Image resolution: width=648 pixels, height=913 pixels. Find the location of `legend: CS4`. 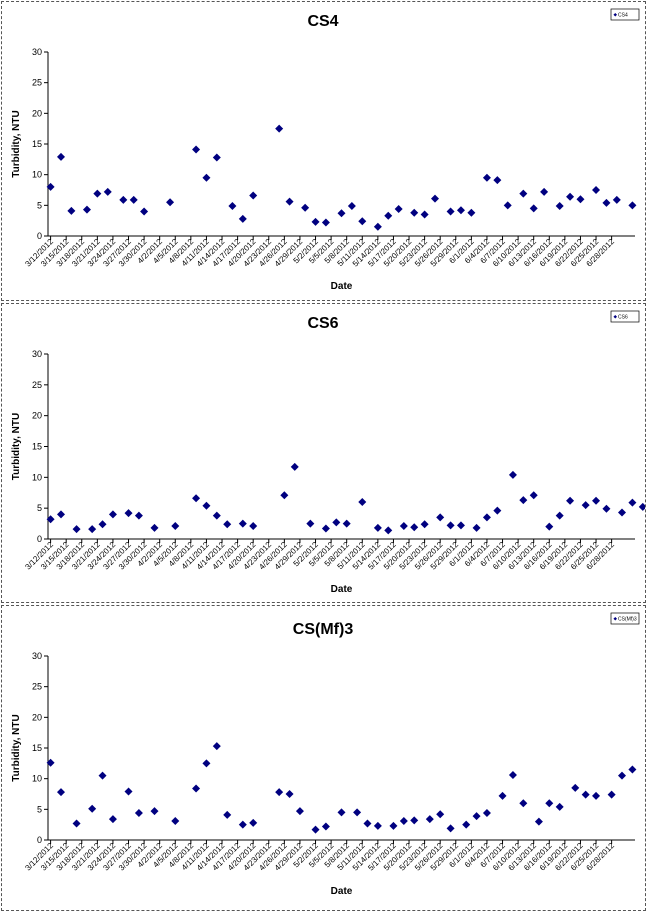

legend: CS4 is located at coordinates (625, 14).